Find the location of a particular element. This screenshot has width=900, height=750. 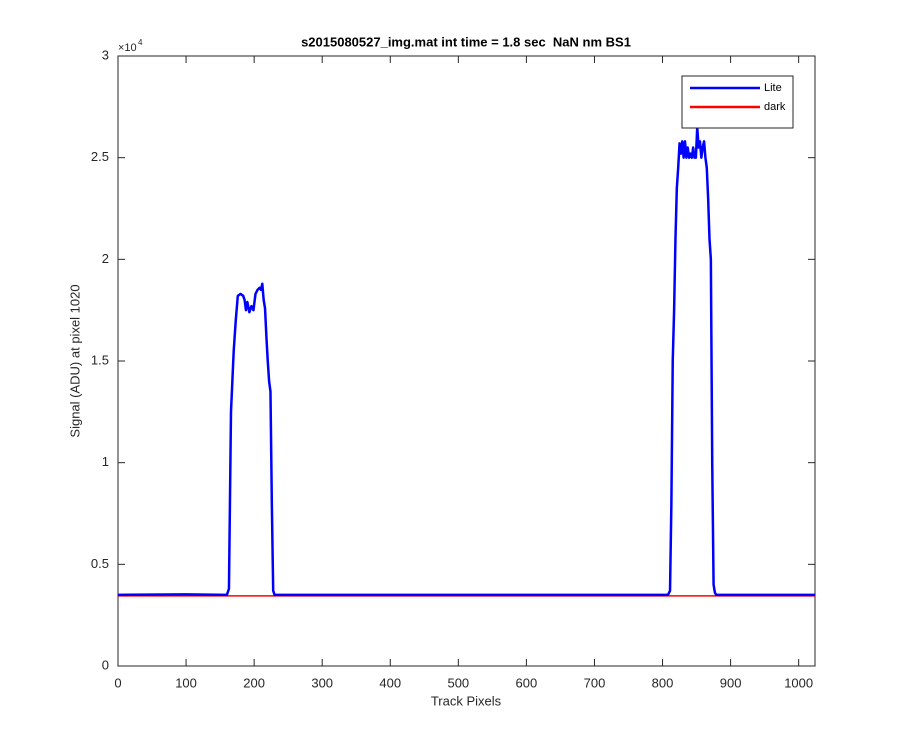

x-tick-label: 900 is located at coordinates (731, 682).